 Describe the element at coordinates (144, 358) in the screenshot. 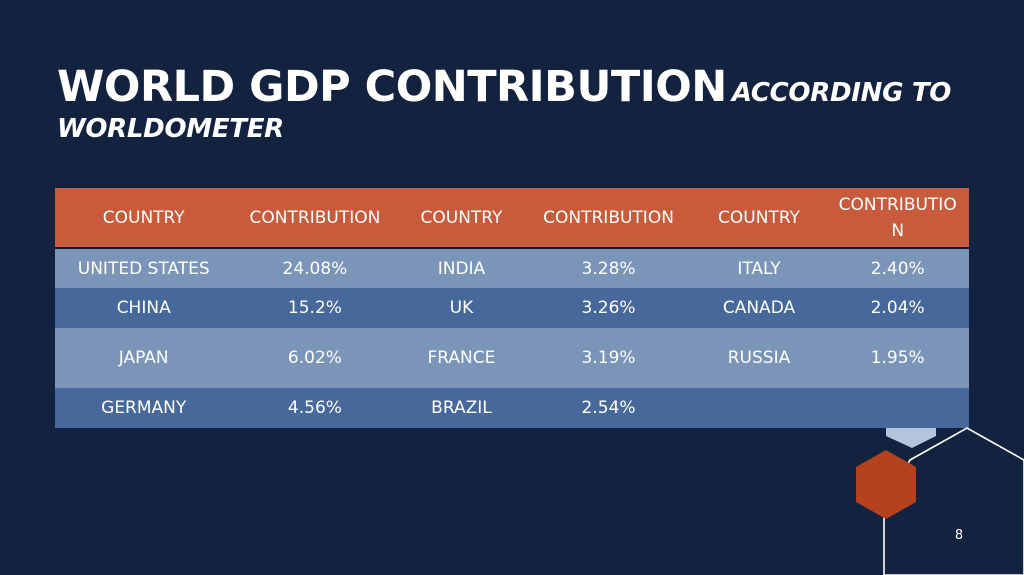

I see `country-cell: JAPAN` at that location.